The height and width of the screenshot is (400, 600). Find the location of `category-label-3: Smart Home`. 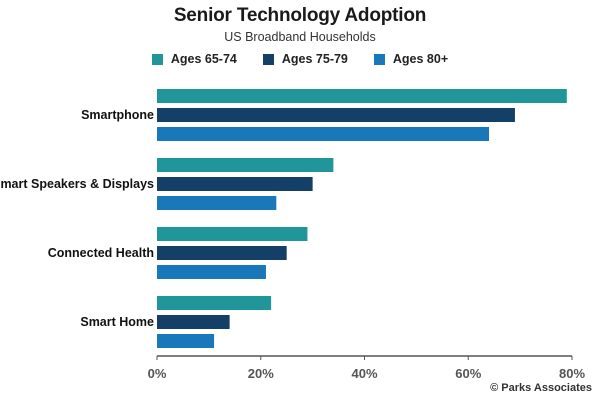

category-label-3: Smart Home is located at coordinates (117, 322).